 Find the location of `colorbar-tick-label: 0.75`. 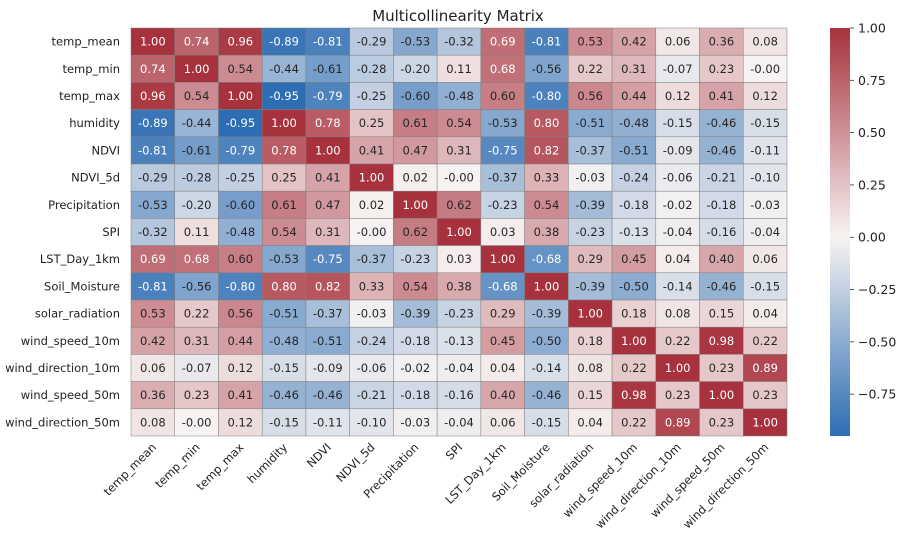

colorbar-tick-label: 0.75 is located at coordinates (872, 80).